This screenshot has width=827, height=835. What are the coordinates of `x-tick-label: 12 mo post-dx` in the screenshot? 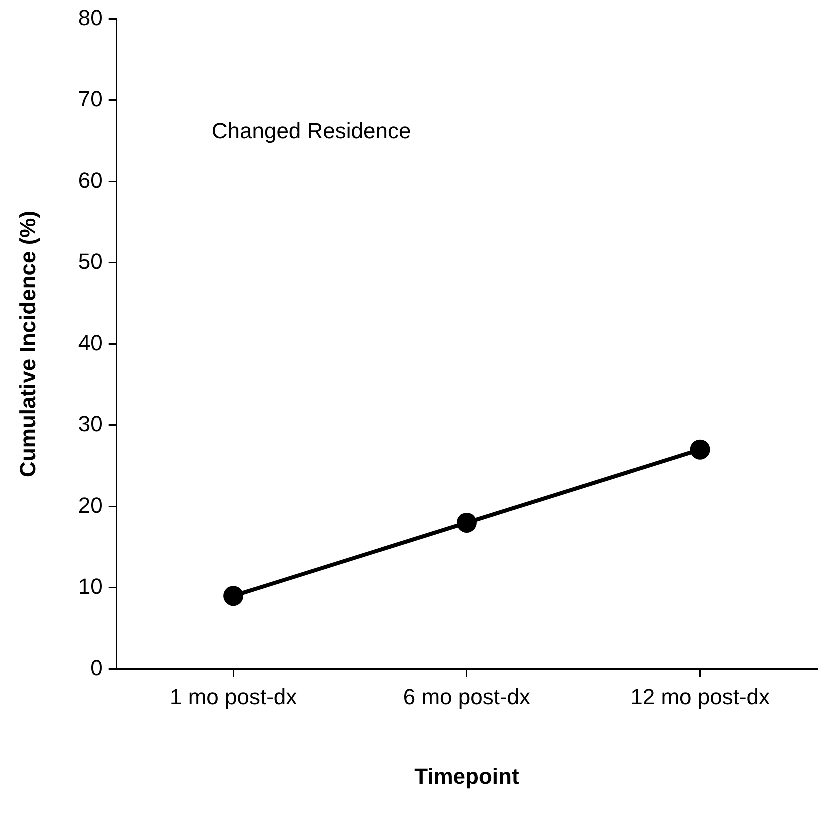 It's located at (700, 697).